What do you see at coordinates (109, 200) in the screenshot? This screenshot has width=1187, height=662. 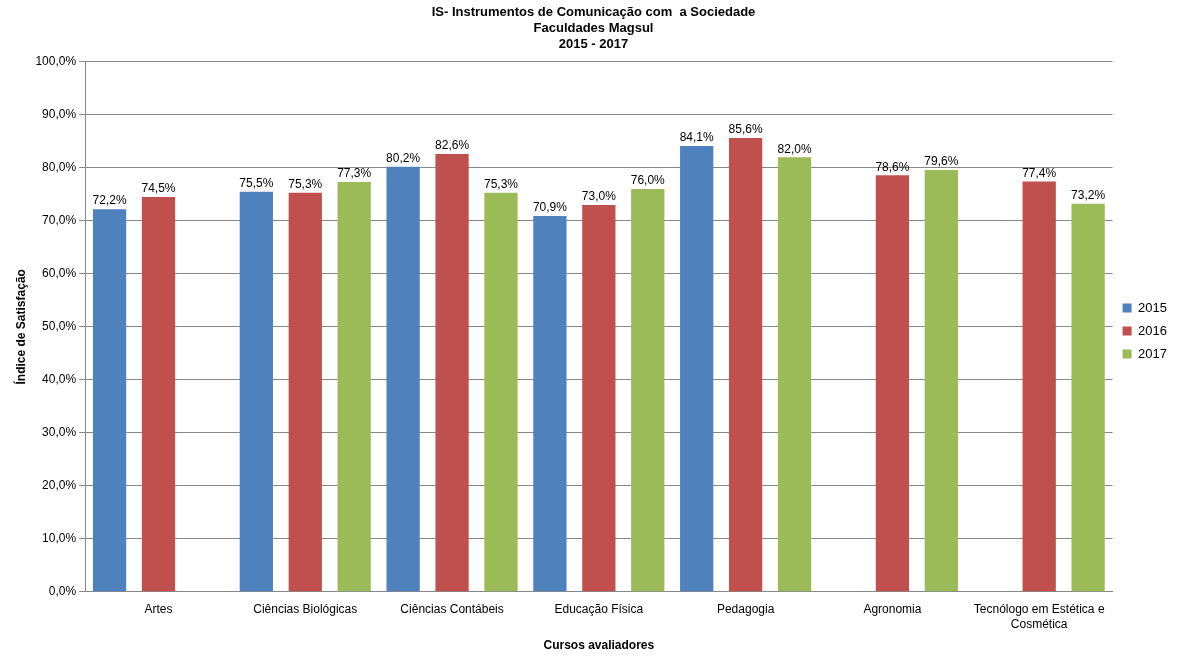 I see `data-label: 72,2%` at bounding box center [109, 200].